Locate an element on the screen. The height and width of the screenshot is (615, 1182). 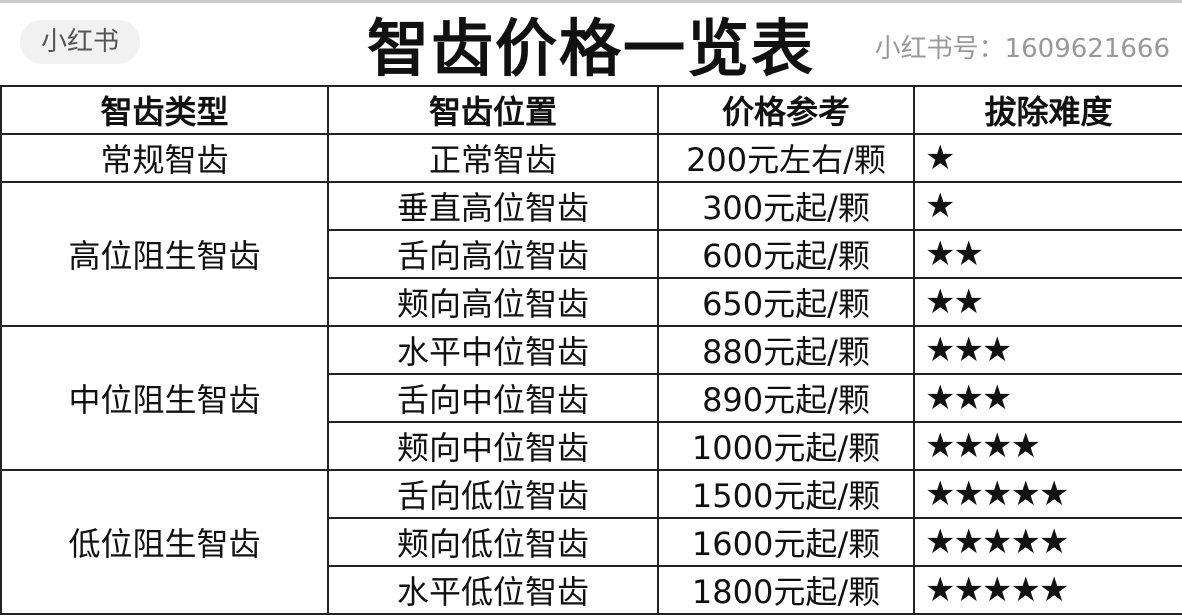
cell-type: 低位阻生智齿 is located at coordinates (164, 542).